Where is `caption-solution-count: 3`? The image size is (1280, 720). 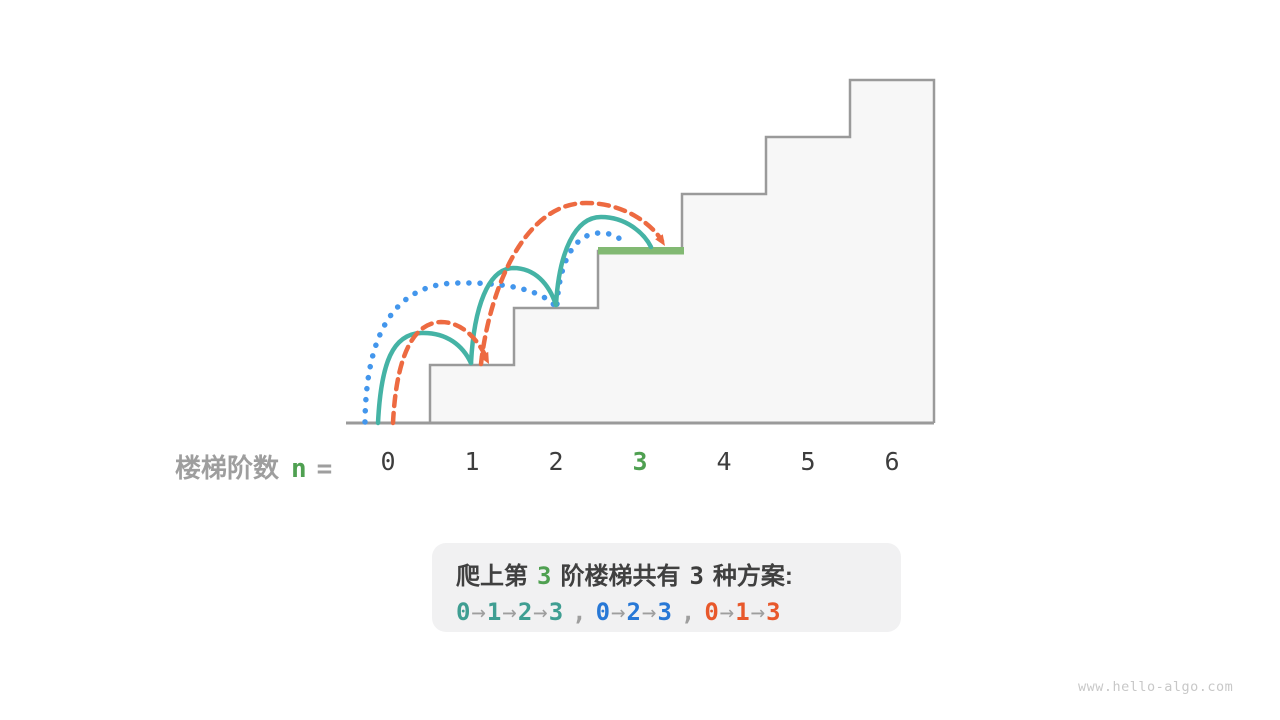
caption-solution-count: 3 is located at coordinates (696, 576).